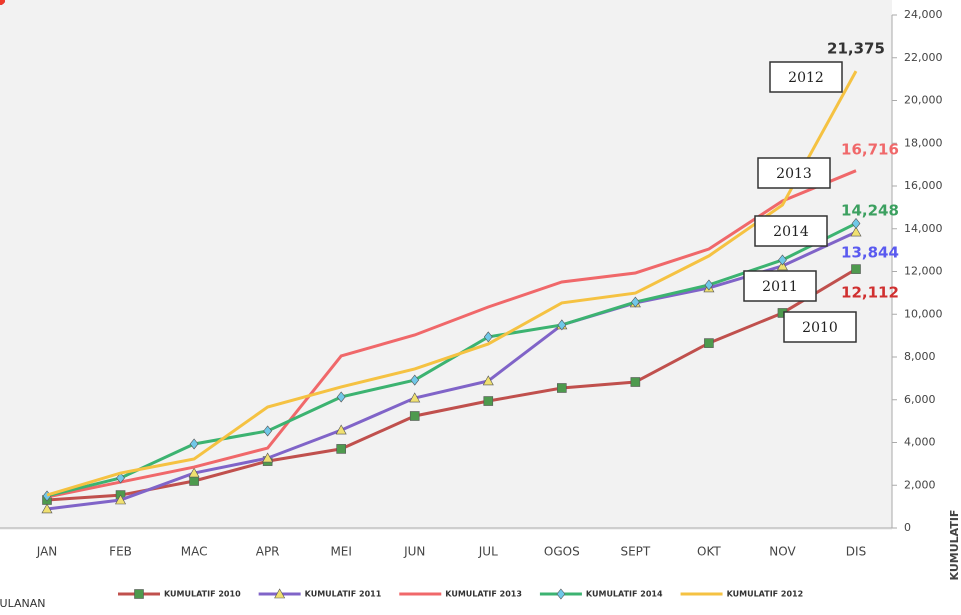 The width and height of the screenshot is (961, 615). What do you see at coordinates (920, 442) in the screenshot?
I see `y-tick-label: 4,000` at bounding box center [920, 442].